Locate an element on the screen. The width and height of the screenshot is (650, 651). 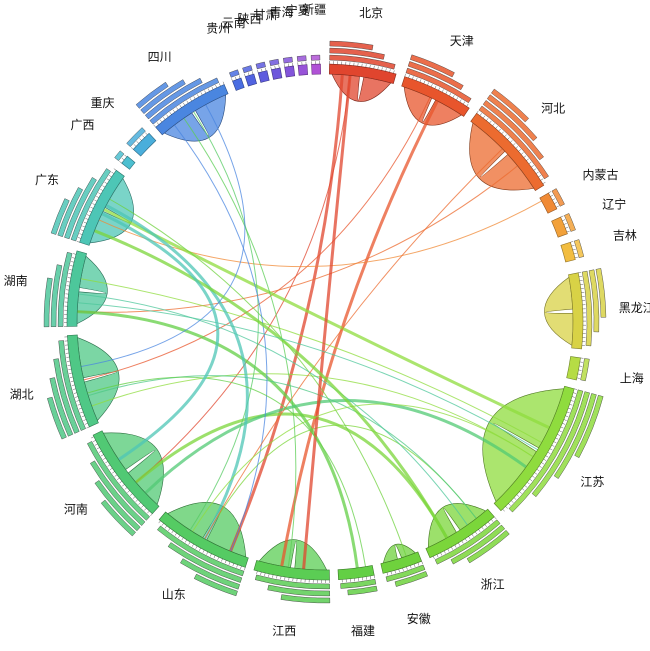
region-label: 宁夏 is located at coordinates (298, 10).